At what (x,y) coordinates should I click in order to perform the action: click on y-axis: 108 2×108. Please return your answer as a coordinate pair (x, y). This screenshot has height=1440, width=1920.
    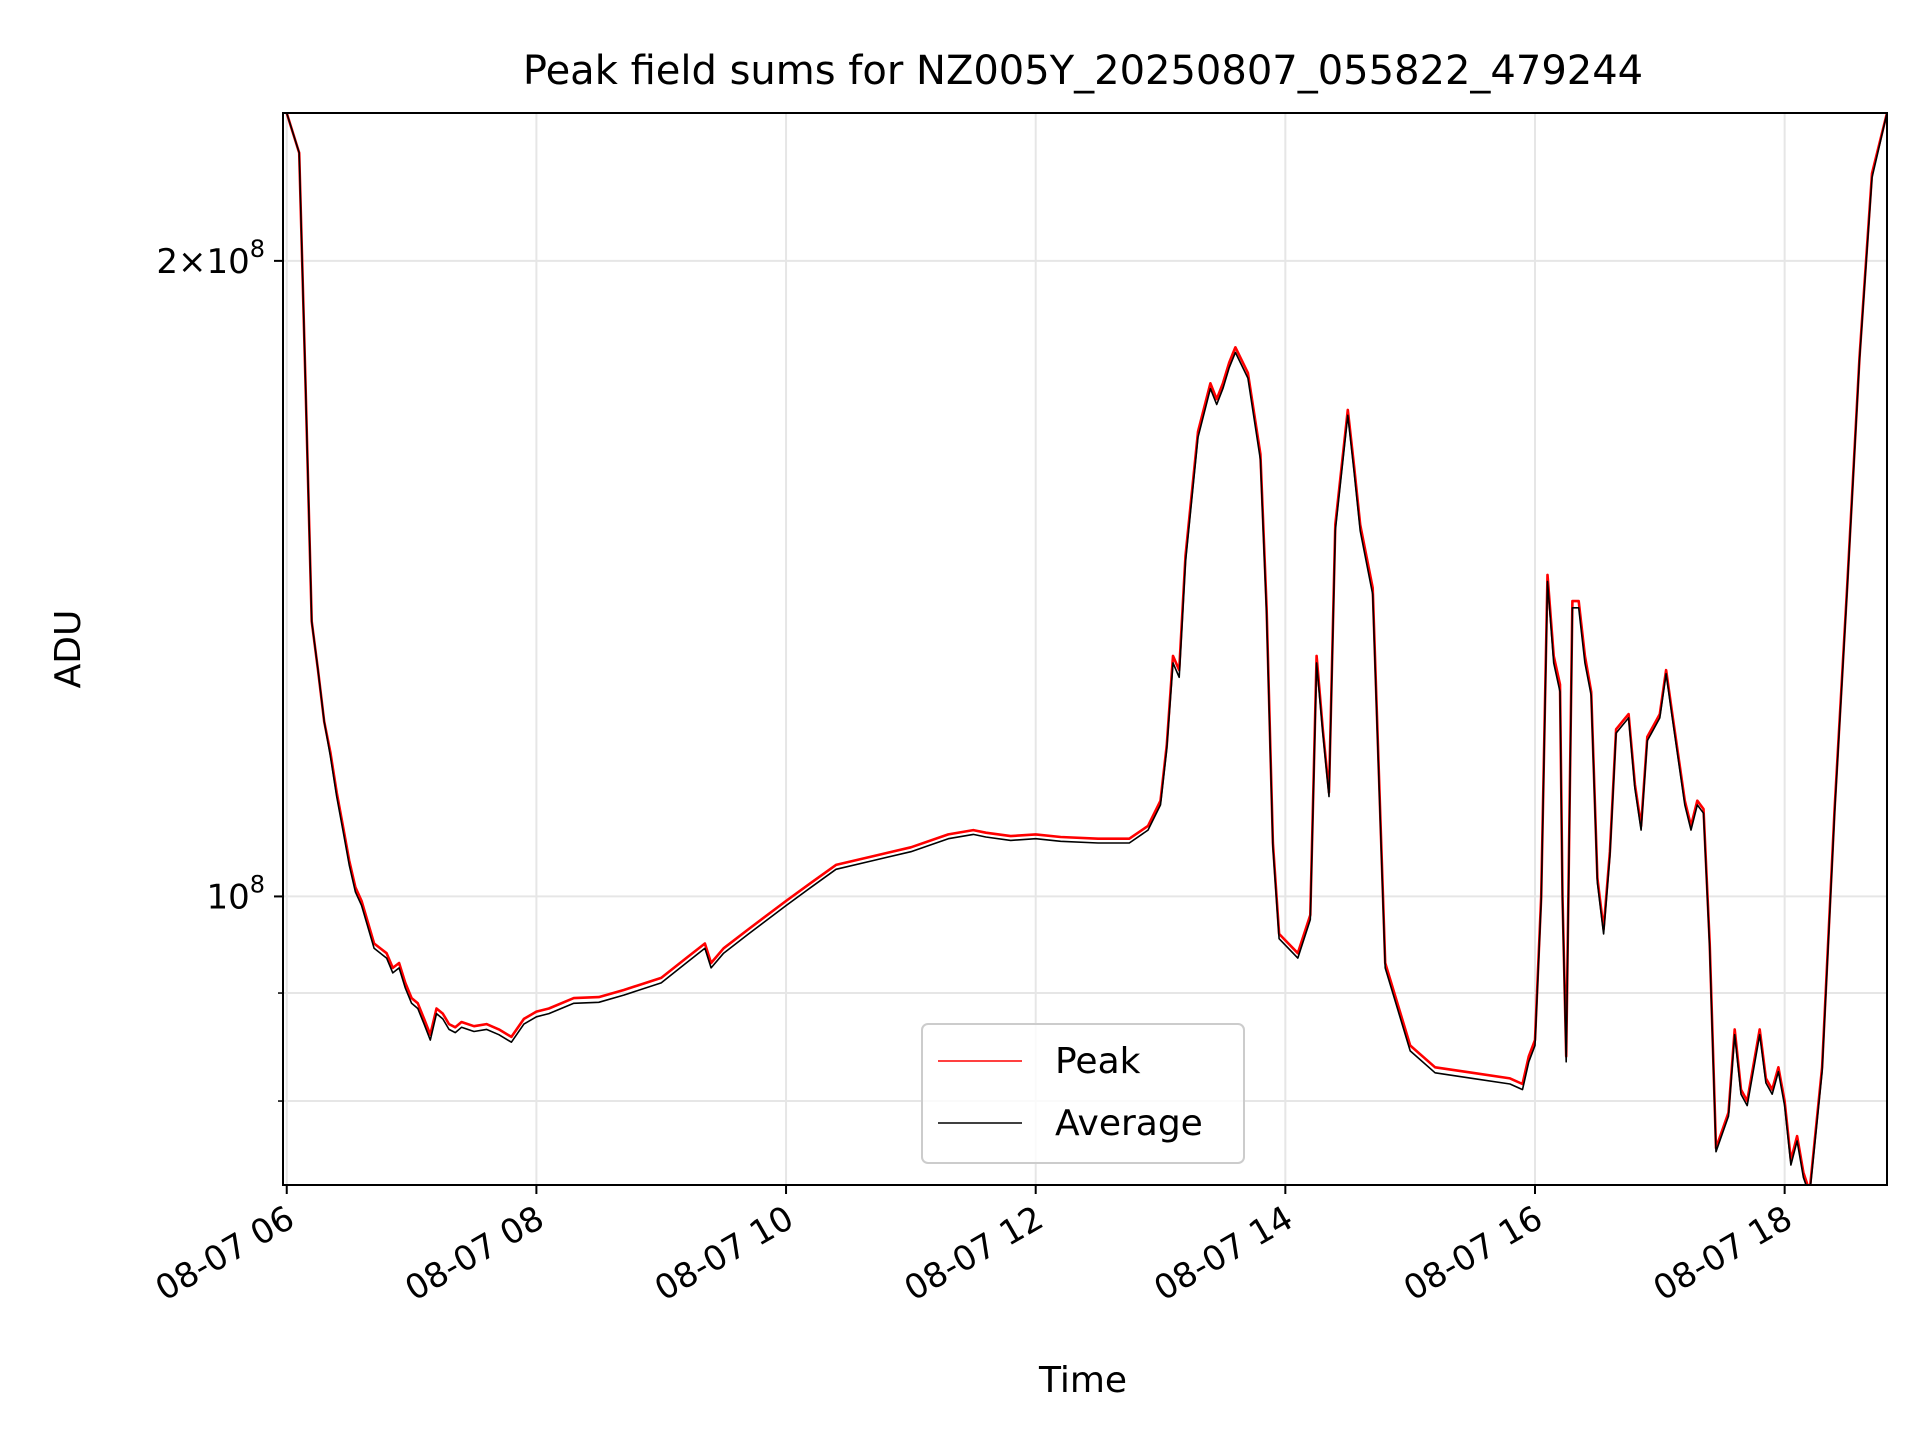
    Looking at the image, I should click on (219, 668).